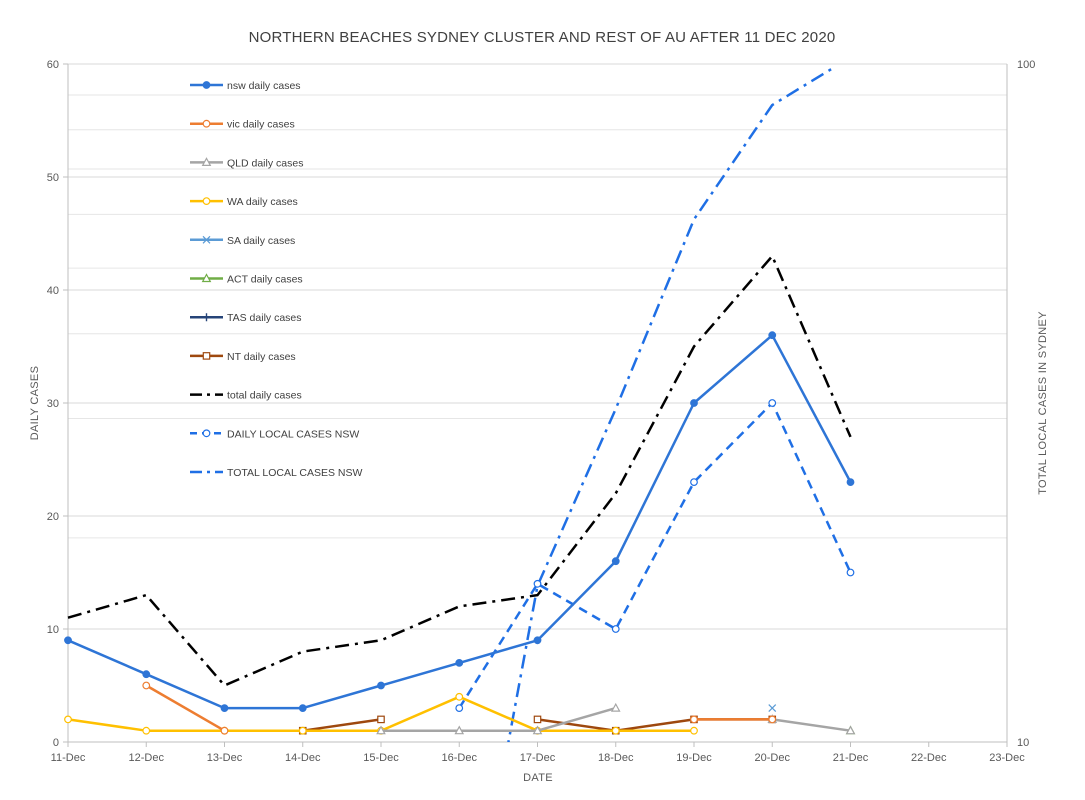  I want to click on y-tick-label: 10, so click(53, 630).